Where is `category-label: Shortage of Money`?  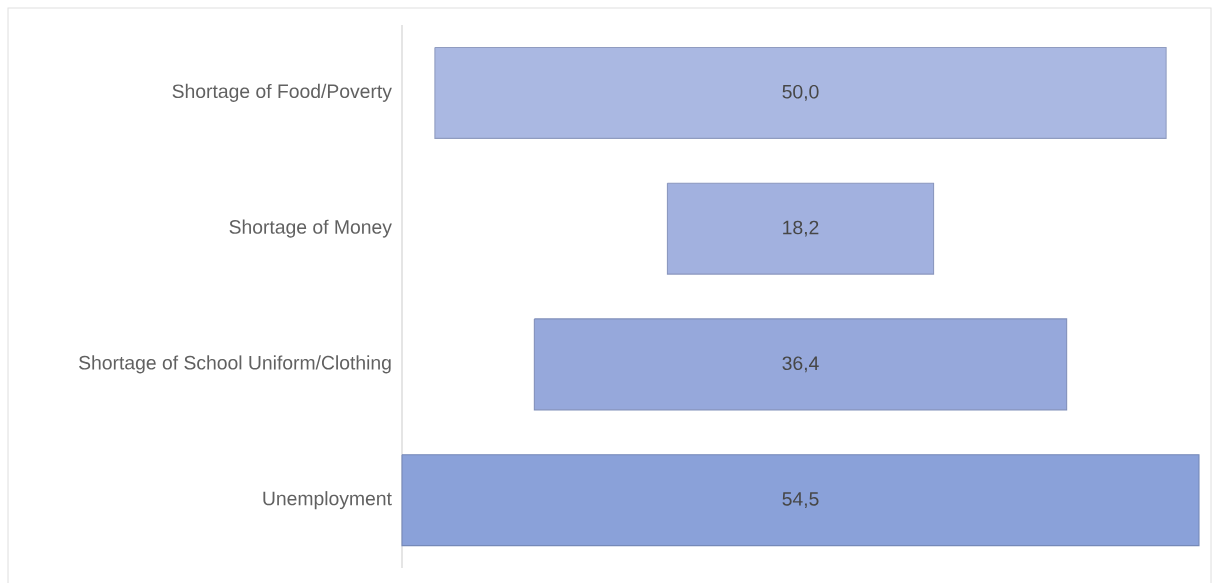 category-label: Shortage of Money is located at coordinates (310, 228).